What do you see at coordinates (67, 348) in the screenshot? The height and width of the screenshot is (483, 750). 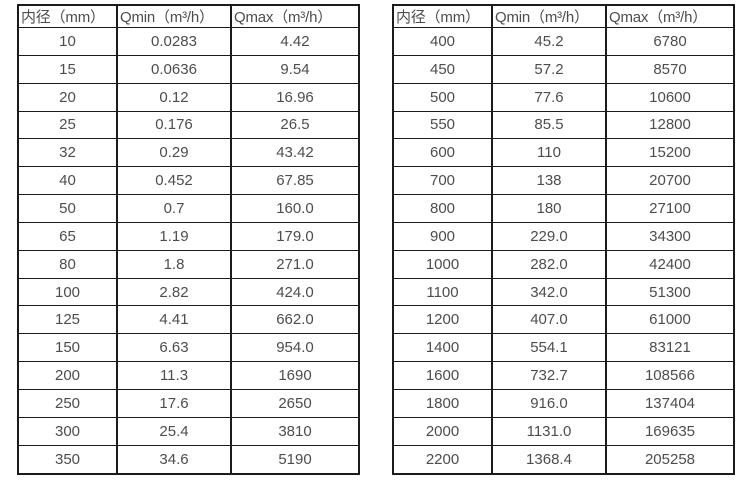 I see `diameter-cell: 150` at bounding box center [67, 348].